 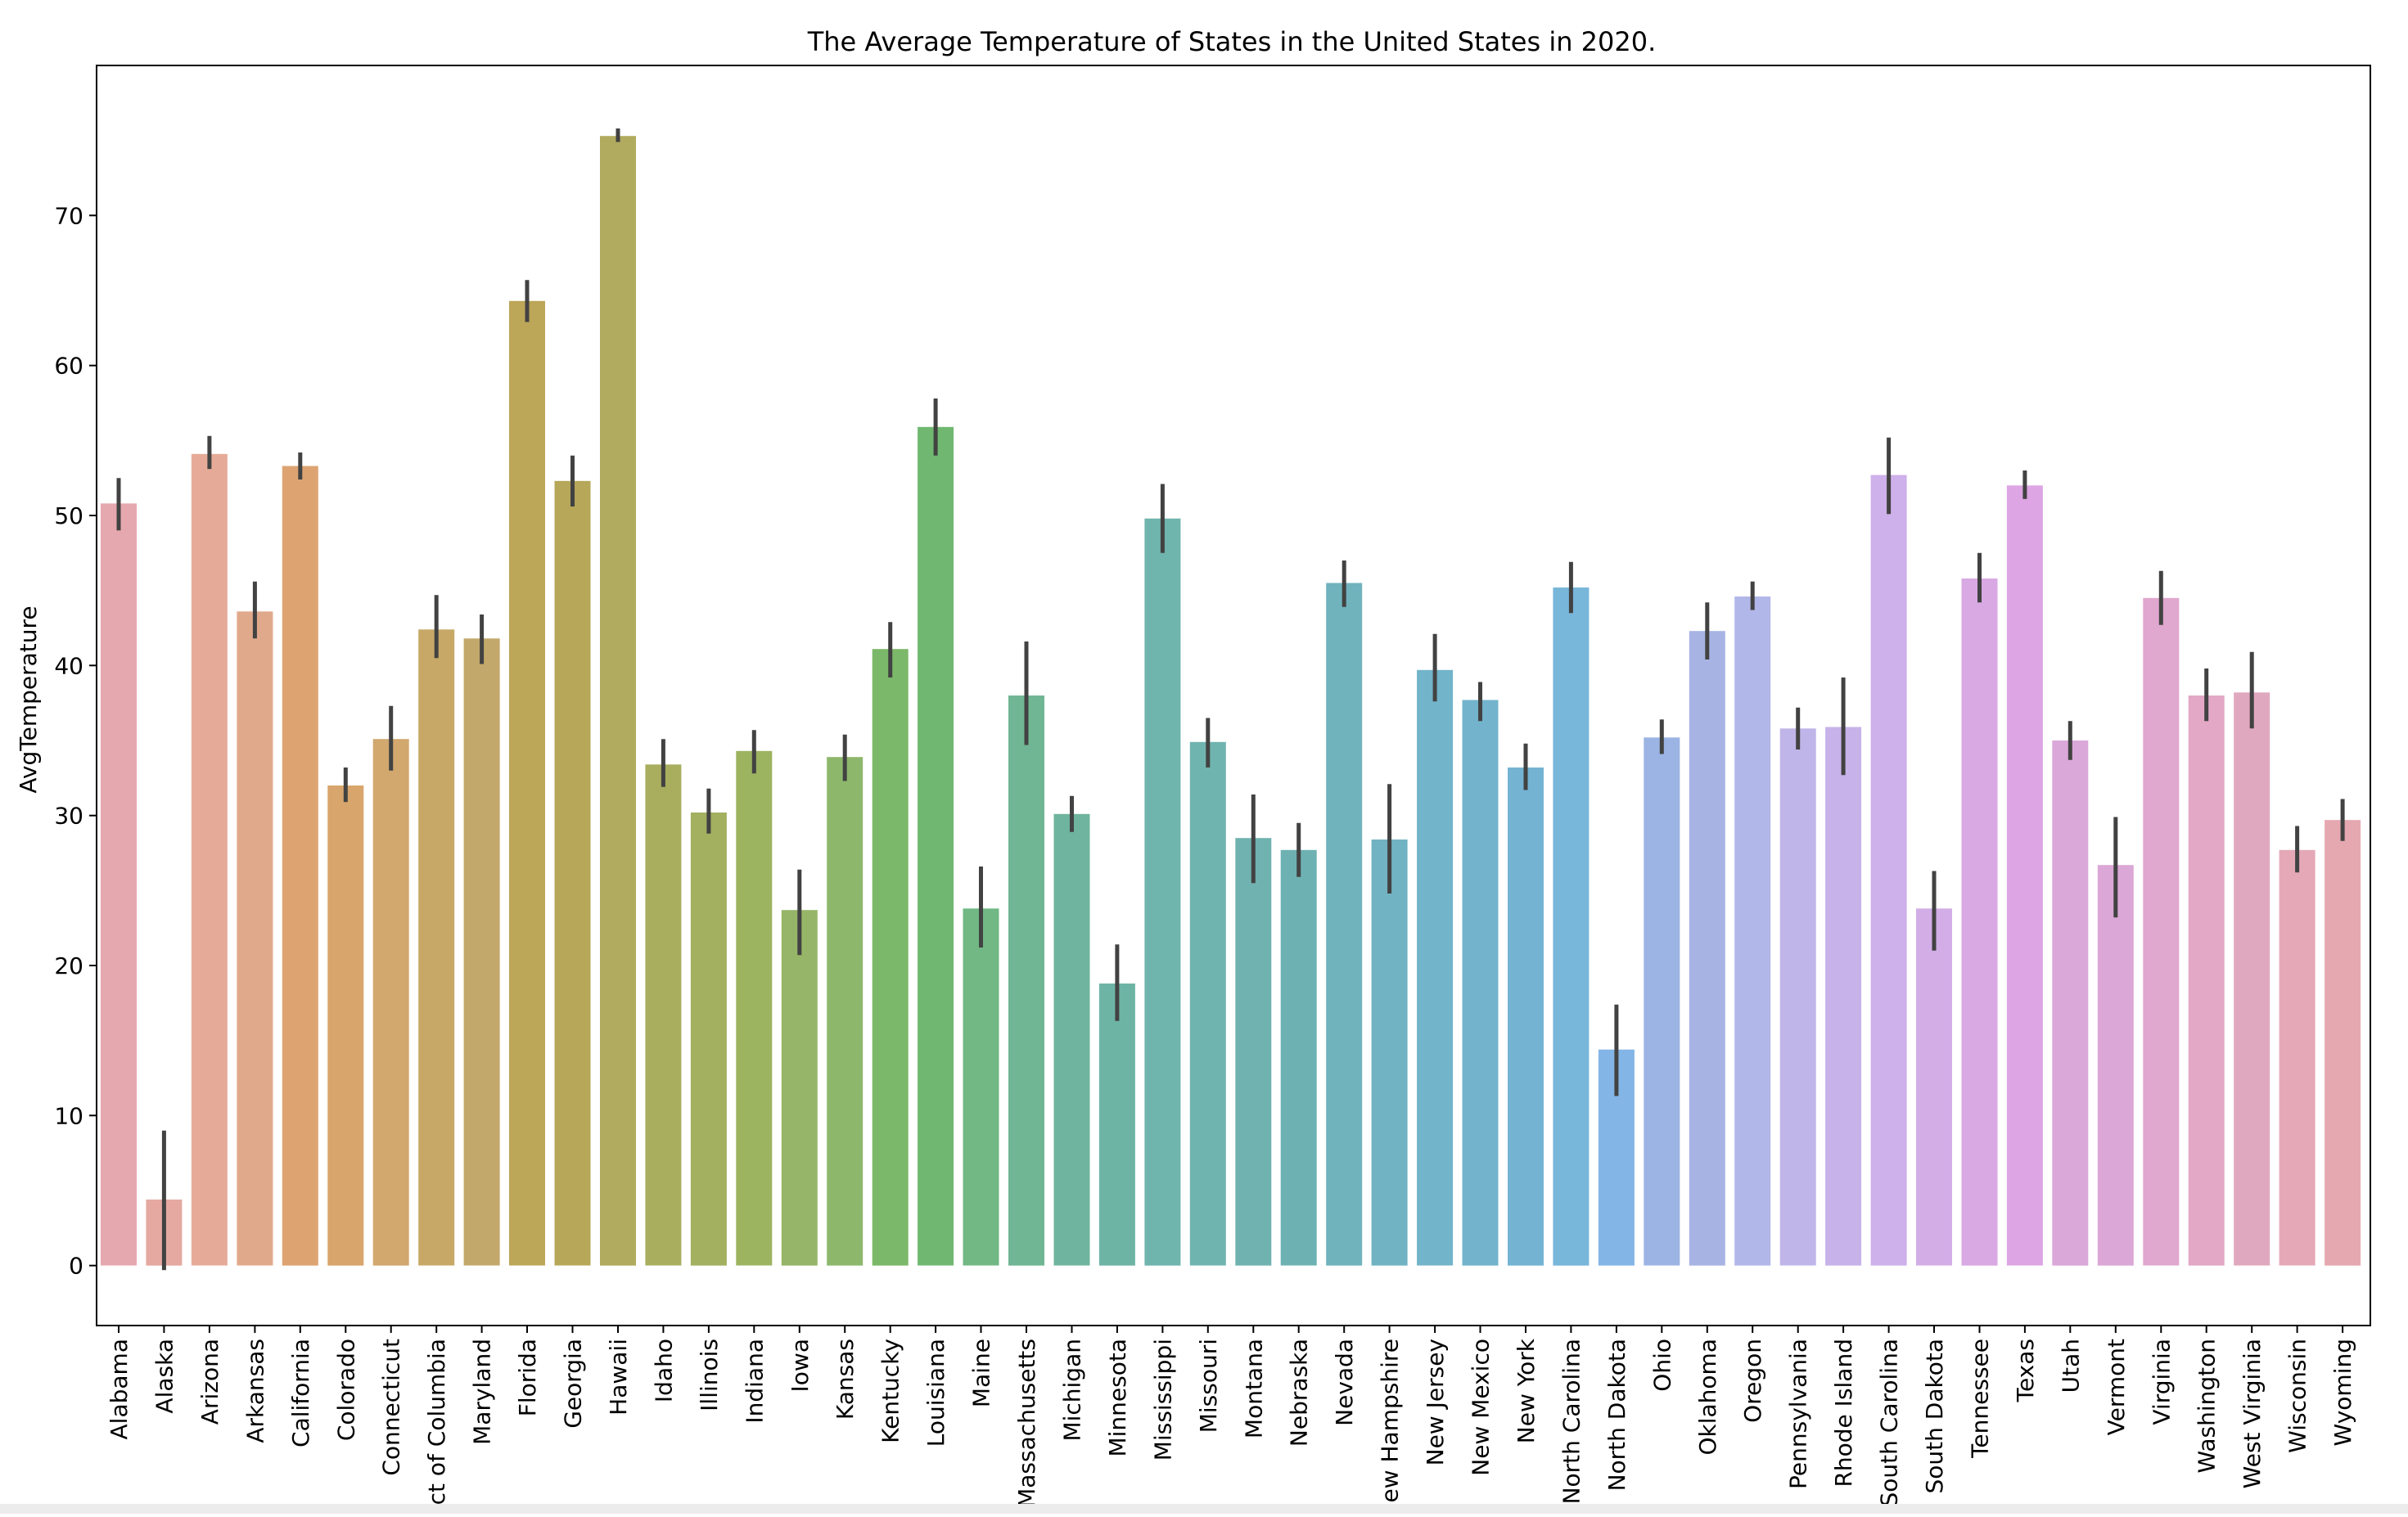 What do you see at coordinates (68, 215) in the screenshot?
I see `y-tick-label: 70` at bounding box center [68, 215].